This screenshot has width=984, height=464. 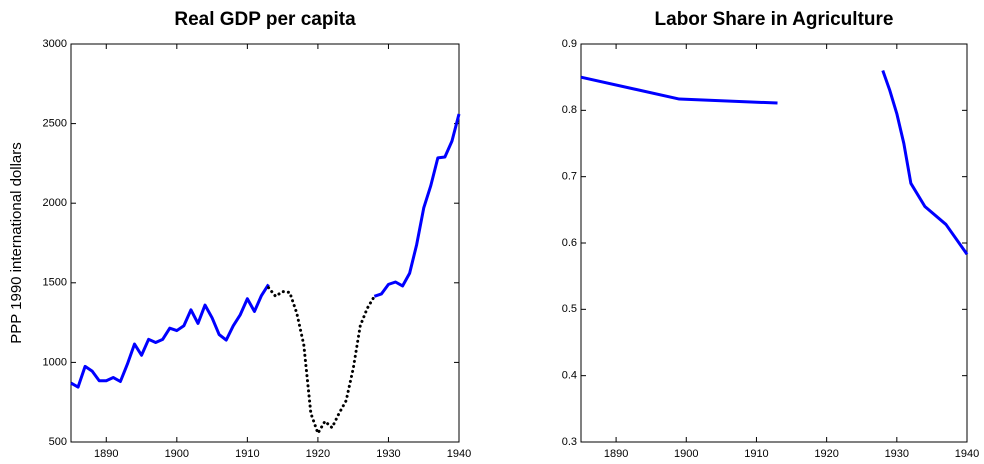 What do you see at coordinates (569, 110) in the screenshot?
I see `y-tick-label: 0.8` at bounding box center [569, 110].